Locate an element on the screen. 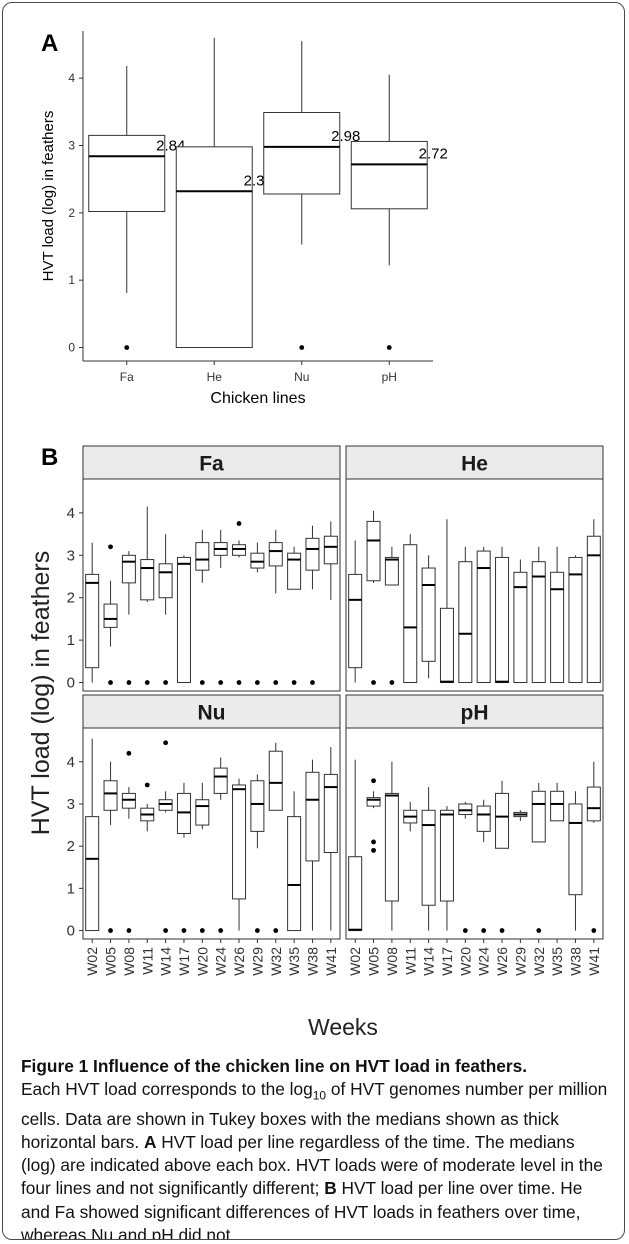 The image size is (629, 1244). panel-a-y-tick-label: 3 is located at coordinates (71, 145).